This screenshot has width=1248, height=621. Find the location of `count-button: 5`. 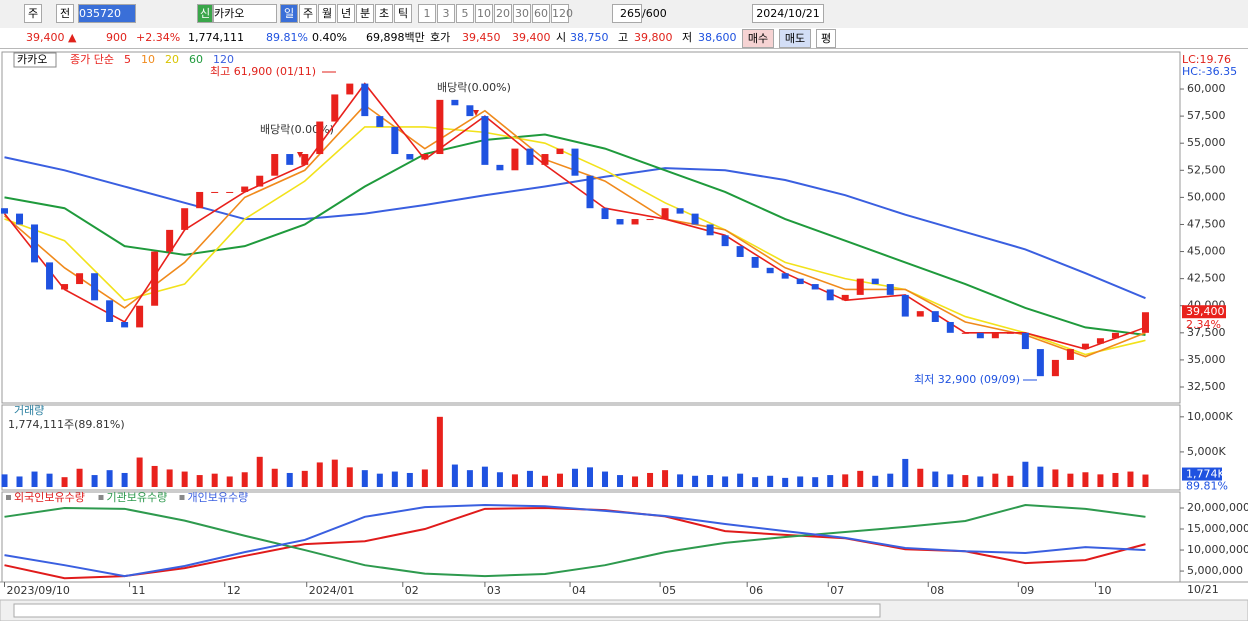

count-button: 5 is located at coordinates (465, 13).